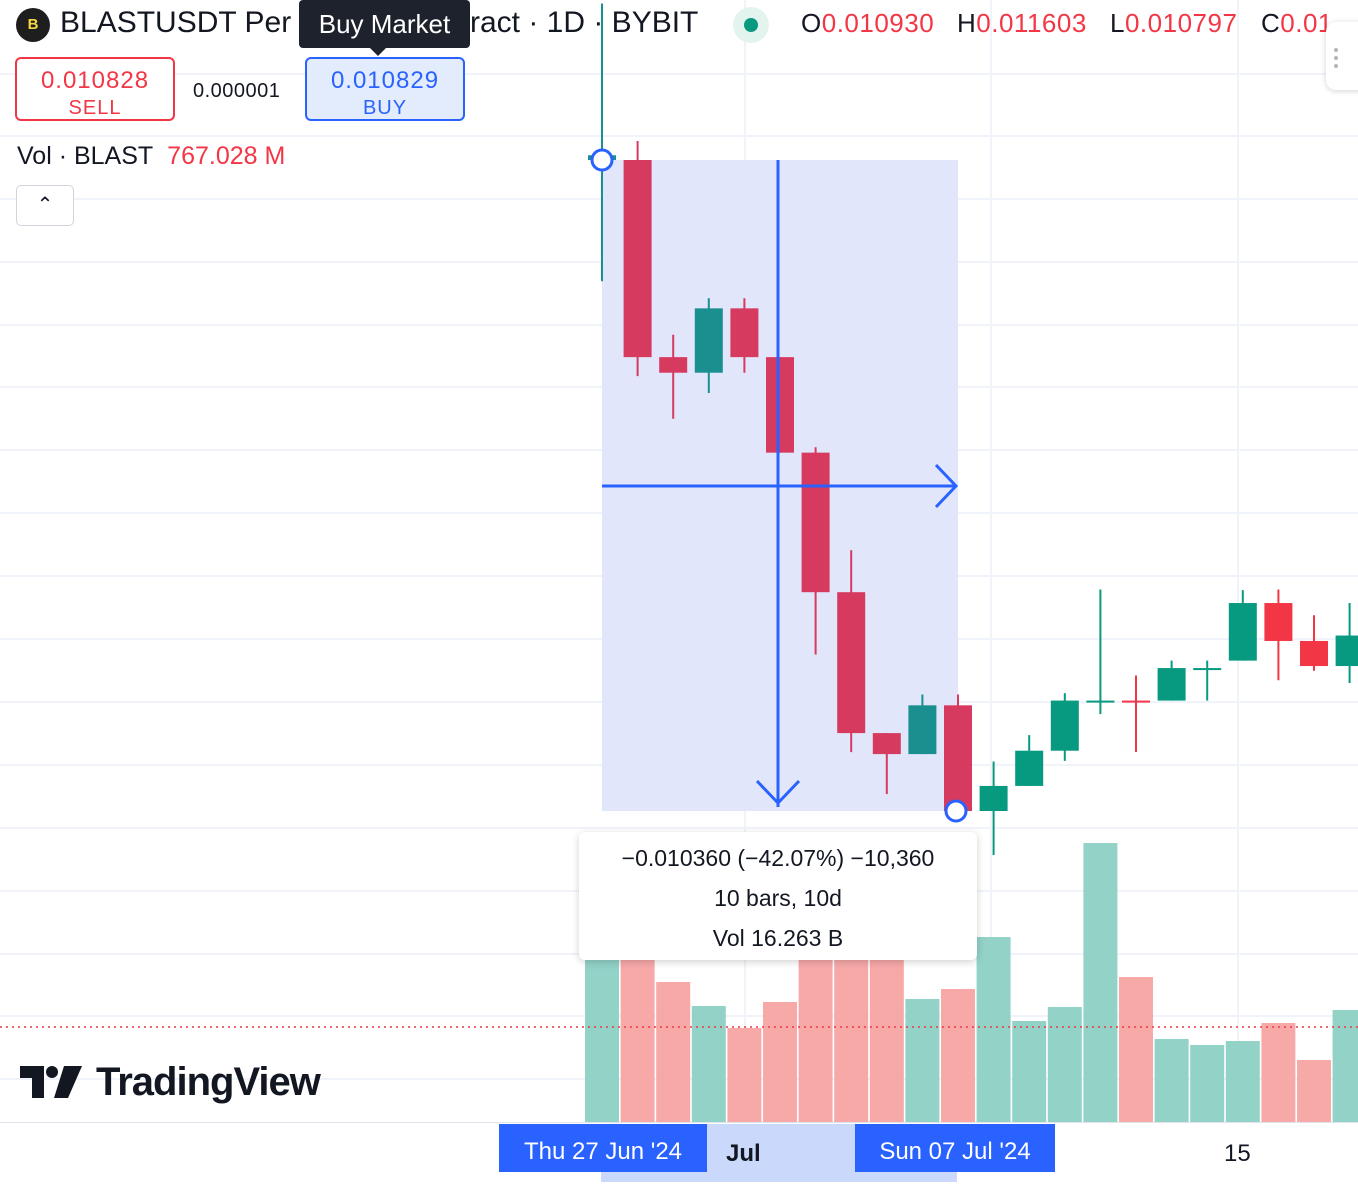 The width and height of the screenshot is (1358, 1188). Describe the element at coordinates (378, 52) in the screenshot. I see `tooltip-pointer-icon` at that location.